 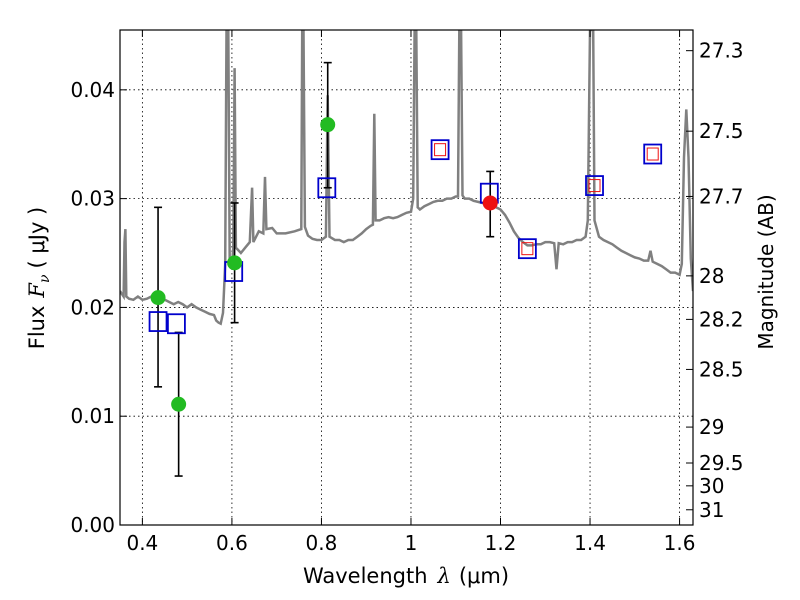 What do you see at coordinates (711, 510) in the screenshot?
I see `right-tick-label: 31` at bounding box center [711, 510].